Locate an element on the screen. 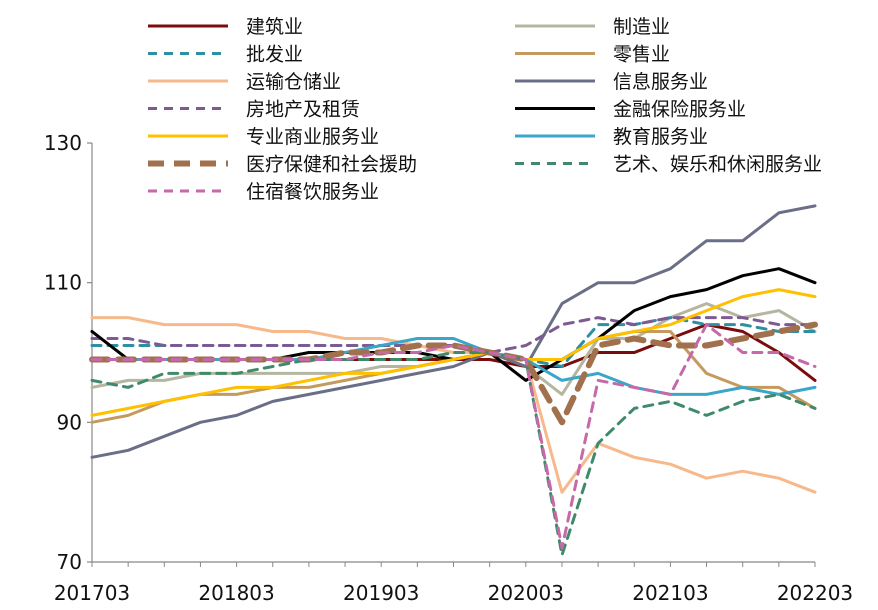  legend-label: 住宿餐饮服务业 is located at coordinates (312, 192).